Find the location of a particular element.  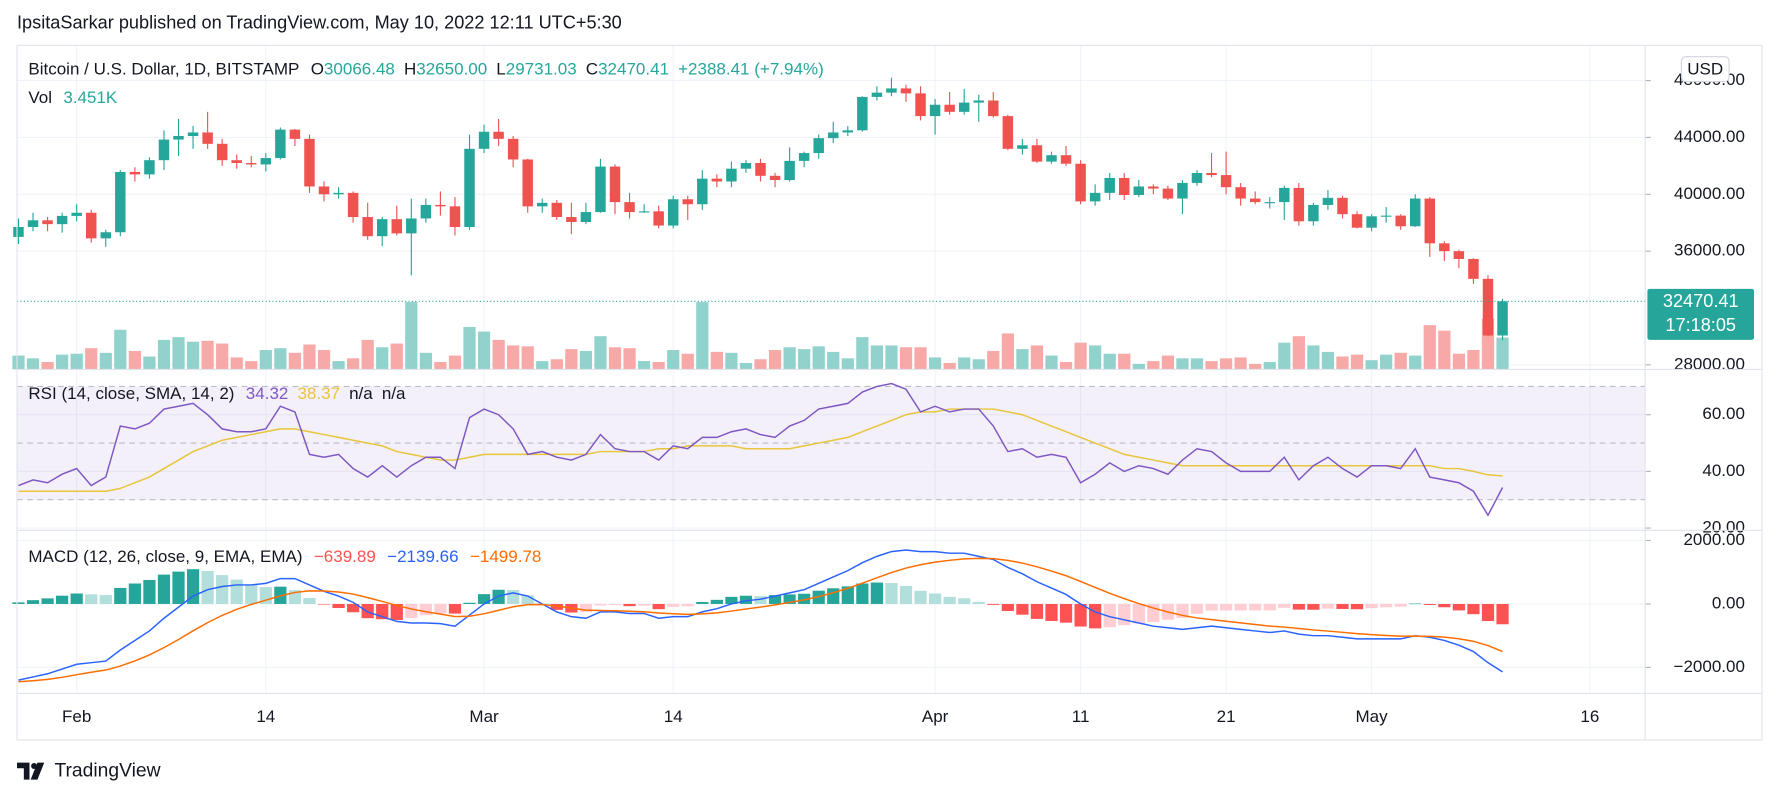

indicator-line is located at coordinates (761, 449).